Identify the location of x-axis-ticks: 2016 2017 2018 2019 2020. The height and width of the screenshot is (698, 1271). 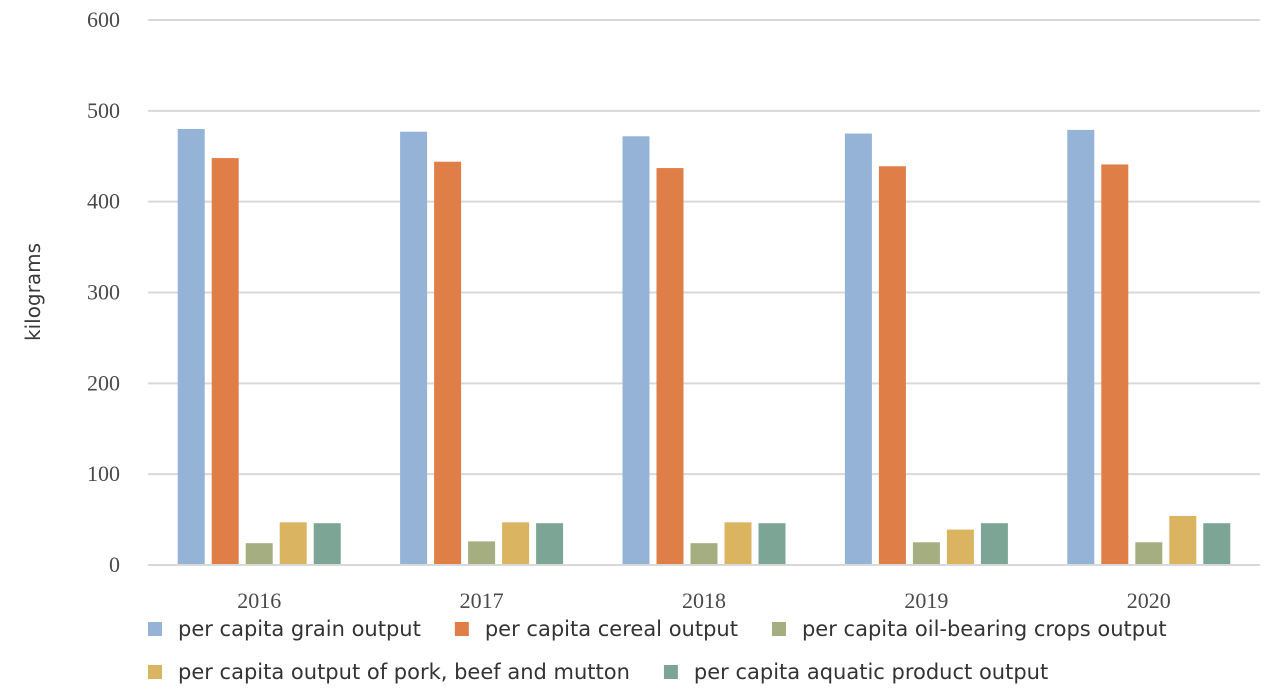
(704, 600).